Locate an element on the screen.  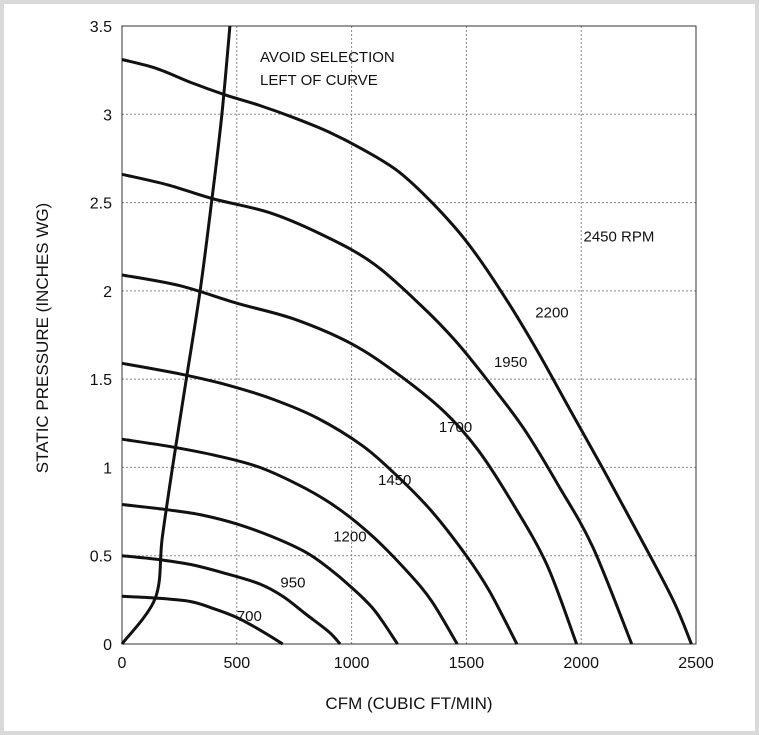
rpm-curve-label: 700 is located at coordinates (249, 616).